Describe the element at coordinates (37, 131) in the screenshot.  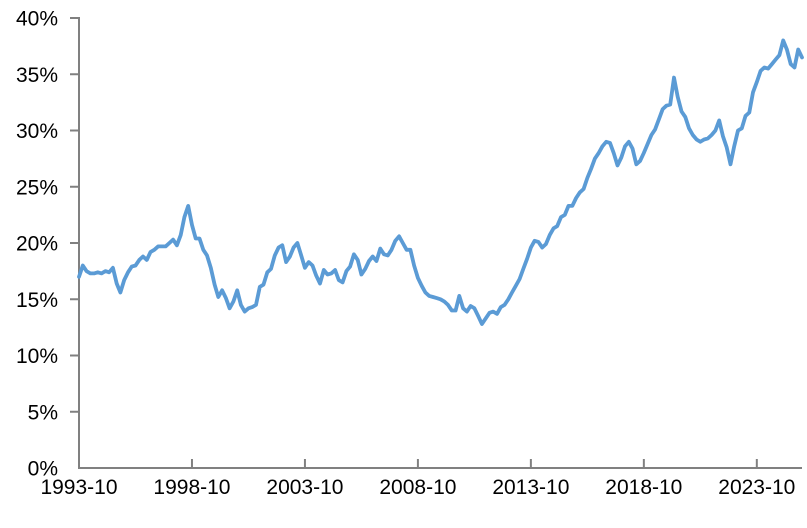
I see `y-tick-label: 30%` at that location.